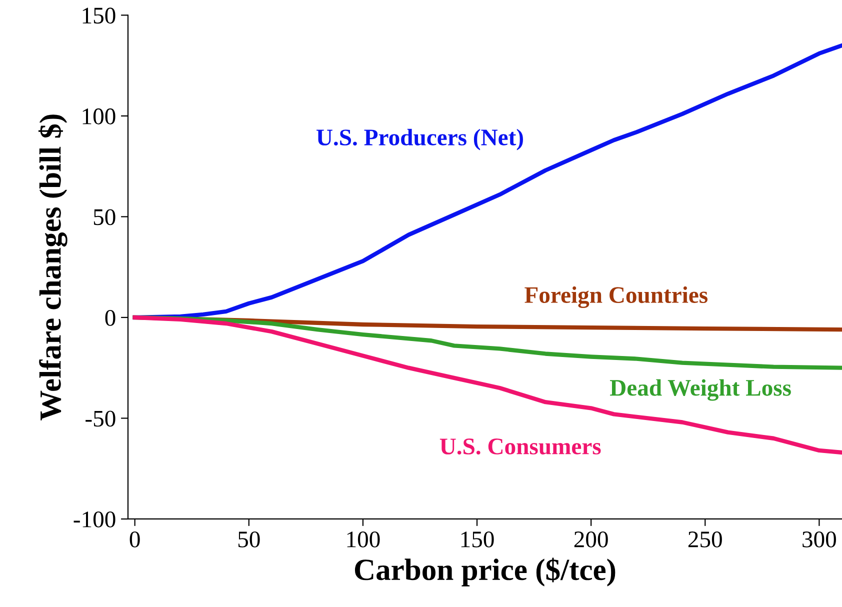  What do you see at coordinates (477, 539) in the screenshot?
I see `x-tick-label: 150` at bounding box center [477, 539].